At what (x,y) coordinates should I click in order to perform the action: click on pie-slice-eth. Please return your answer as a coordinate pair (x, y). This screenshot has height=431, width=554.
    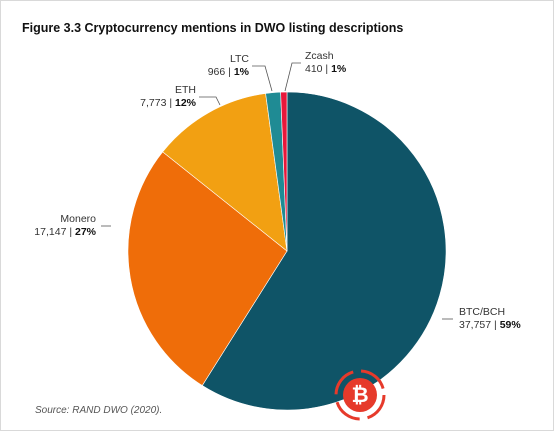
    Looking at the image, I should click on (225, 172).